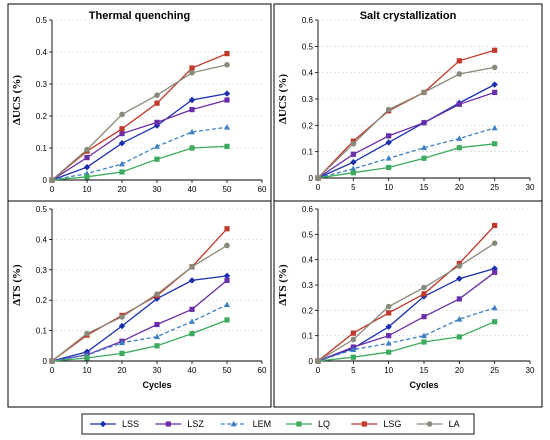 The height and width of the screenshot is (440, 550). I want to click on panel-title: Salt crystallization, so click(408, 16).